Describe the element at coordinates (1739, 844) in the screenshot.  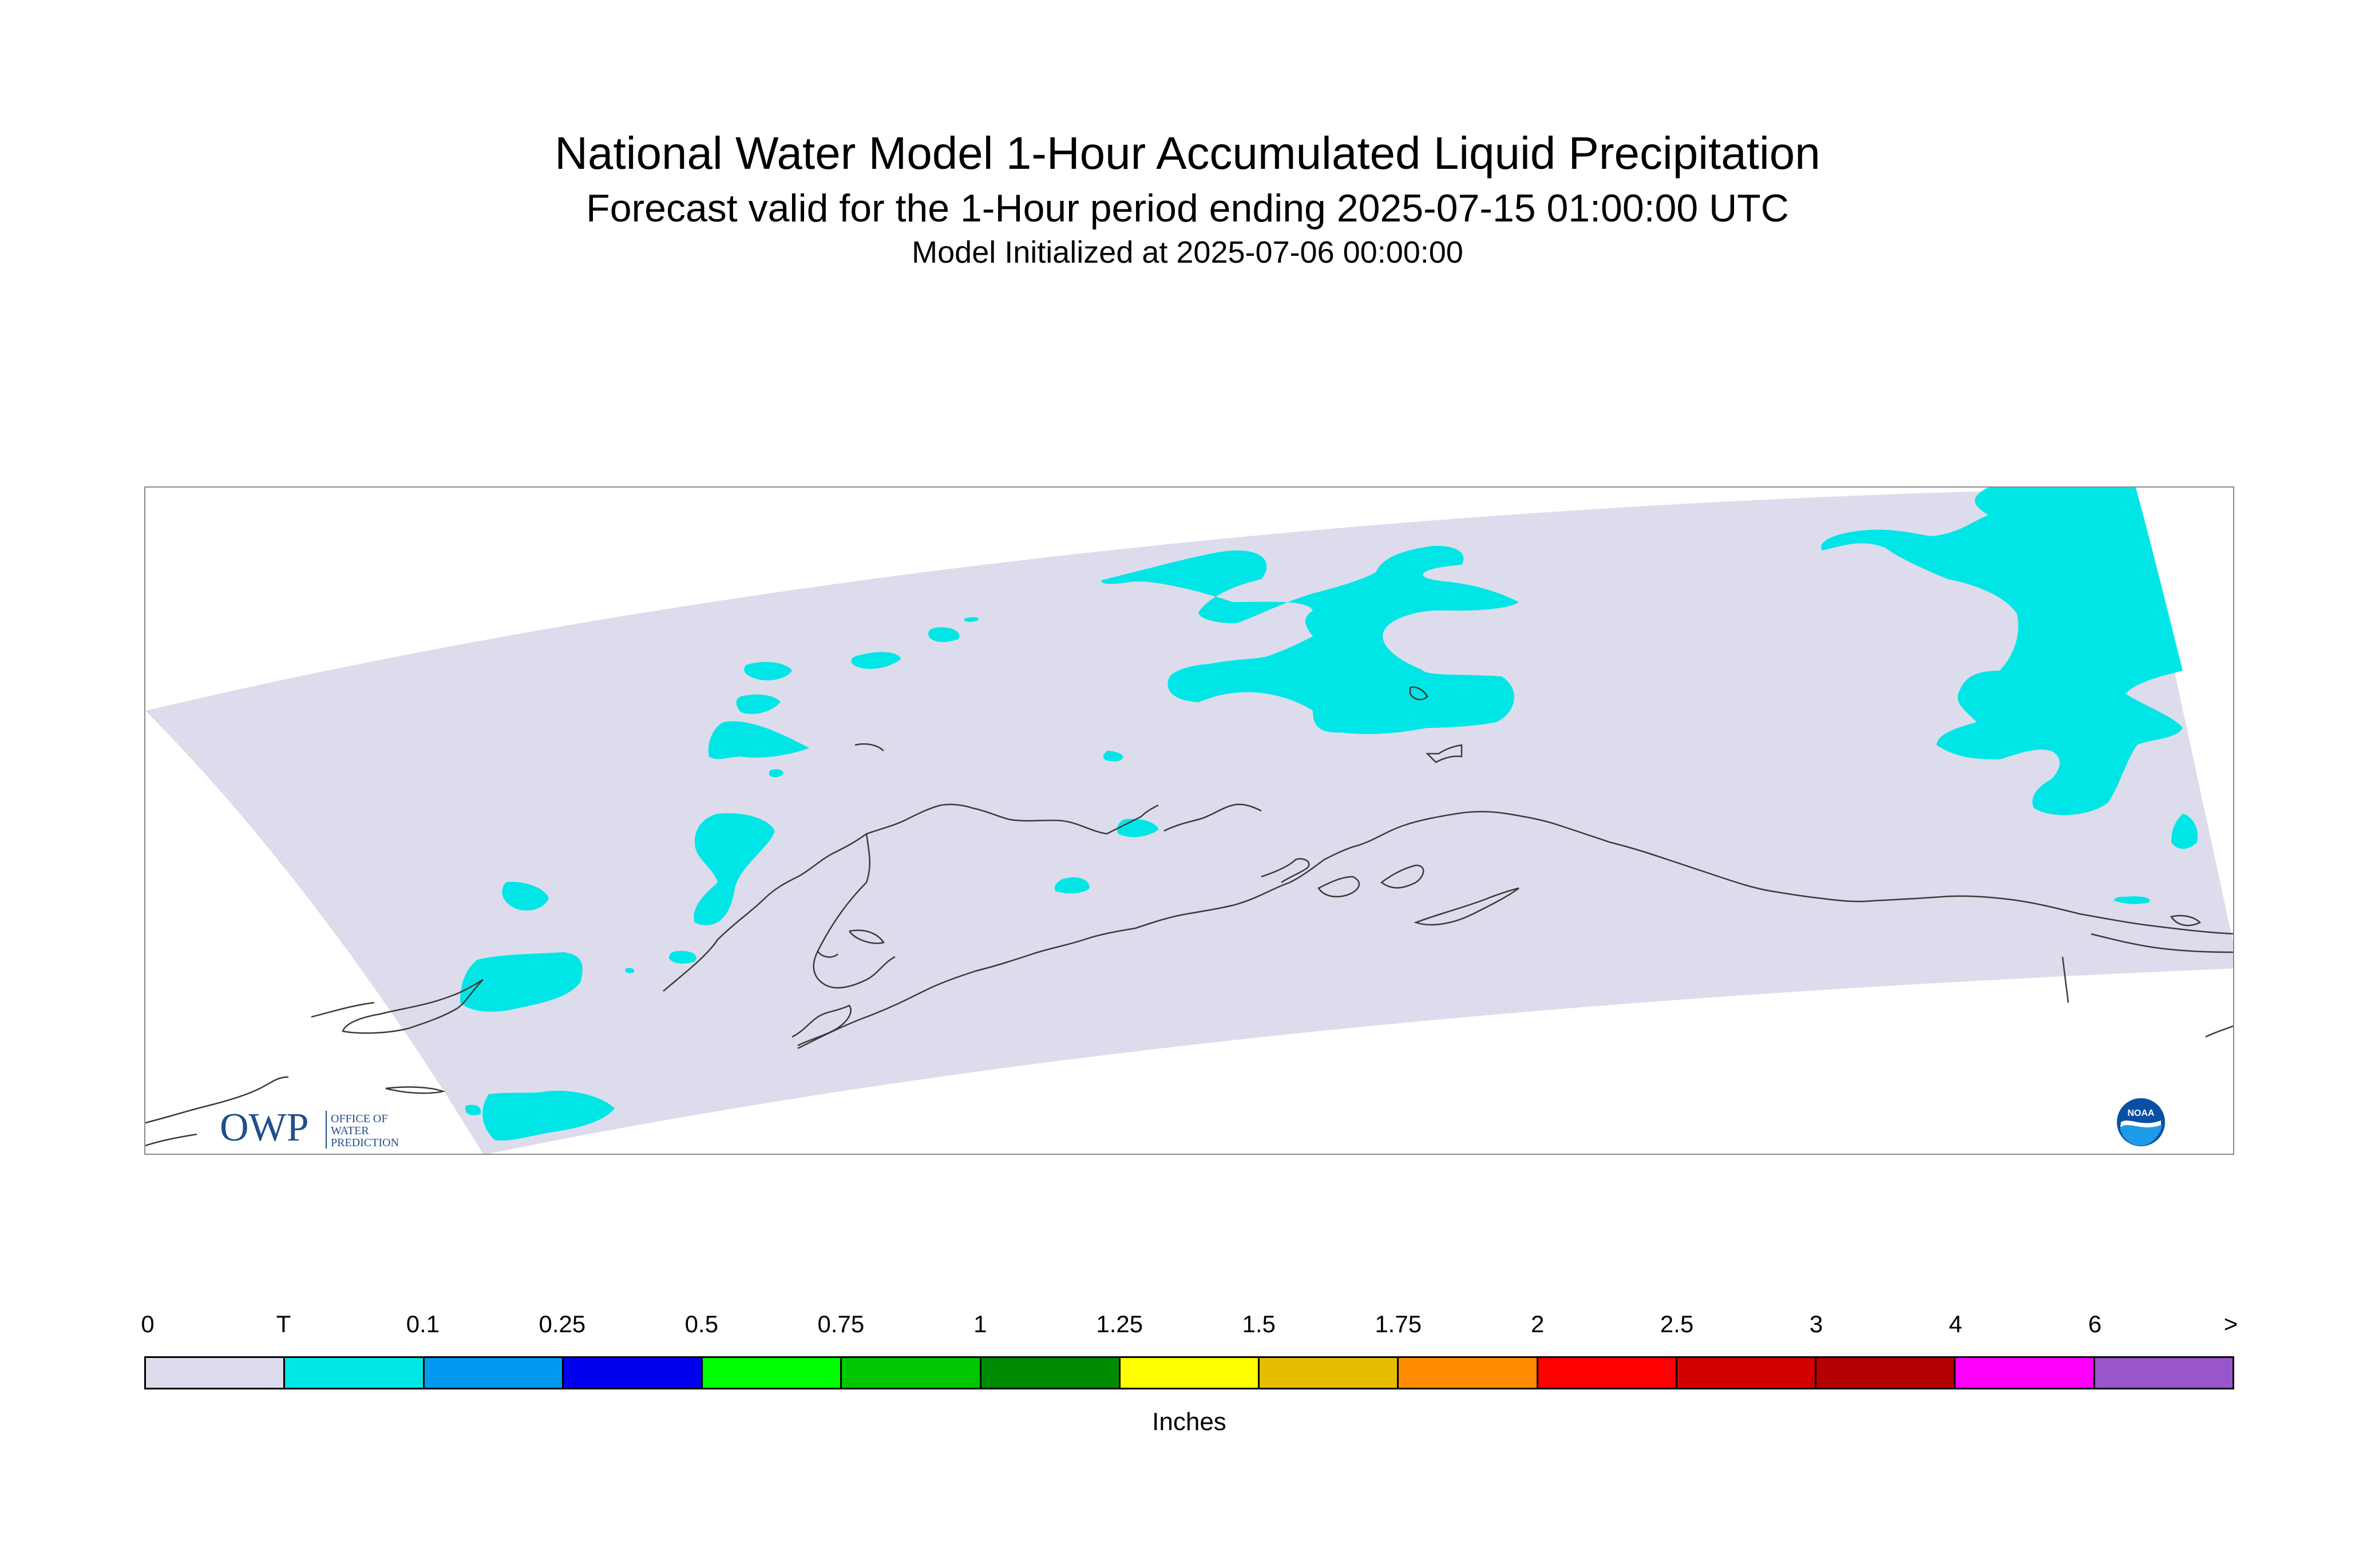
I see `lake-outlines` at that location.